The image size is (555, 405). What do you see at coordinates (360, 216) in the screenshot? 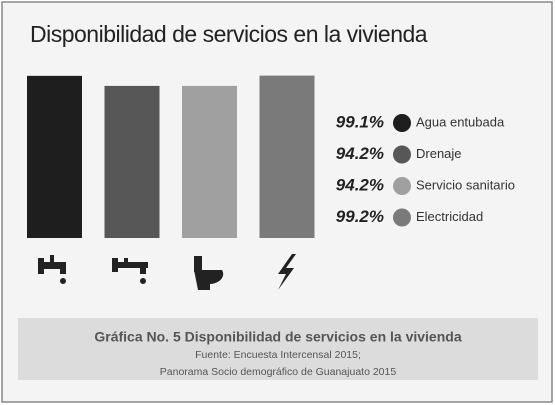
I see `value-label: 99.2%` at bounding box center [360, 216].